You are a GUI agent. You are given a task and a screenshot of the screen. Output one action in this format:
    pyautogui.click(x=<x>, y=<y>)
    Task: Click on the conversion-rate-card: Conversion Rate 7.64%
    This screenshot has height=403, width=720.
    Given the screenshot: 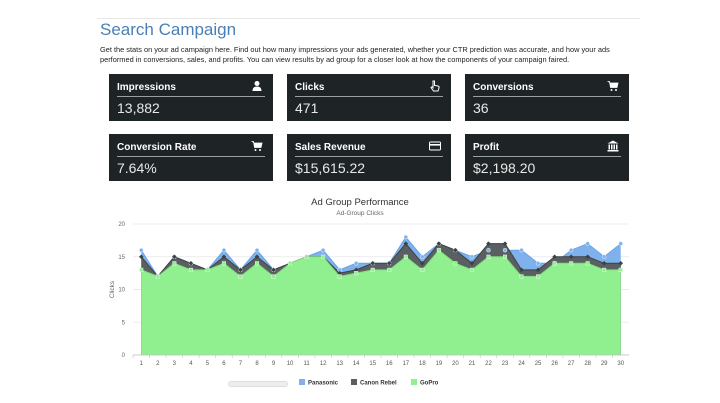 What is the action you would take?
    pyautogui.click(x=191, y=157)
    